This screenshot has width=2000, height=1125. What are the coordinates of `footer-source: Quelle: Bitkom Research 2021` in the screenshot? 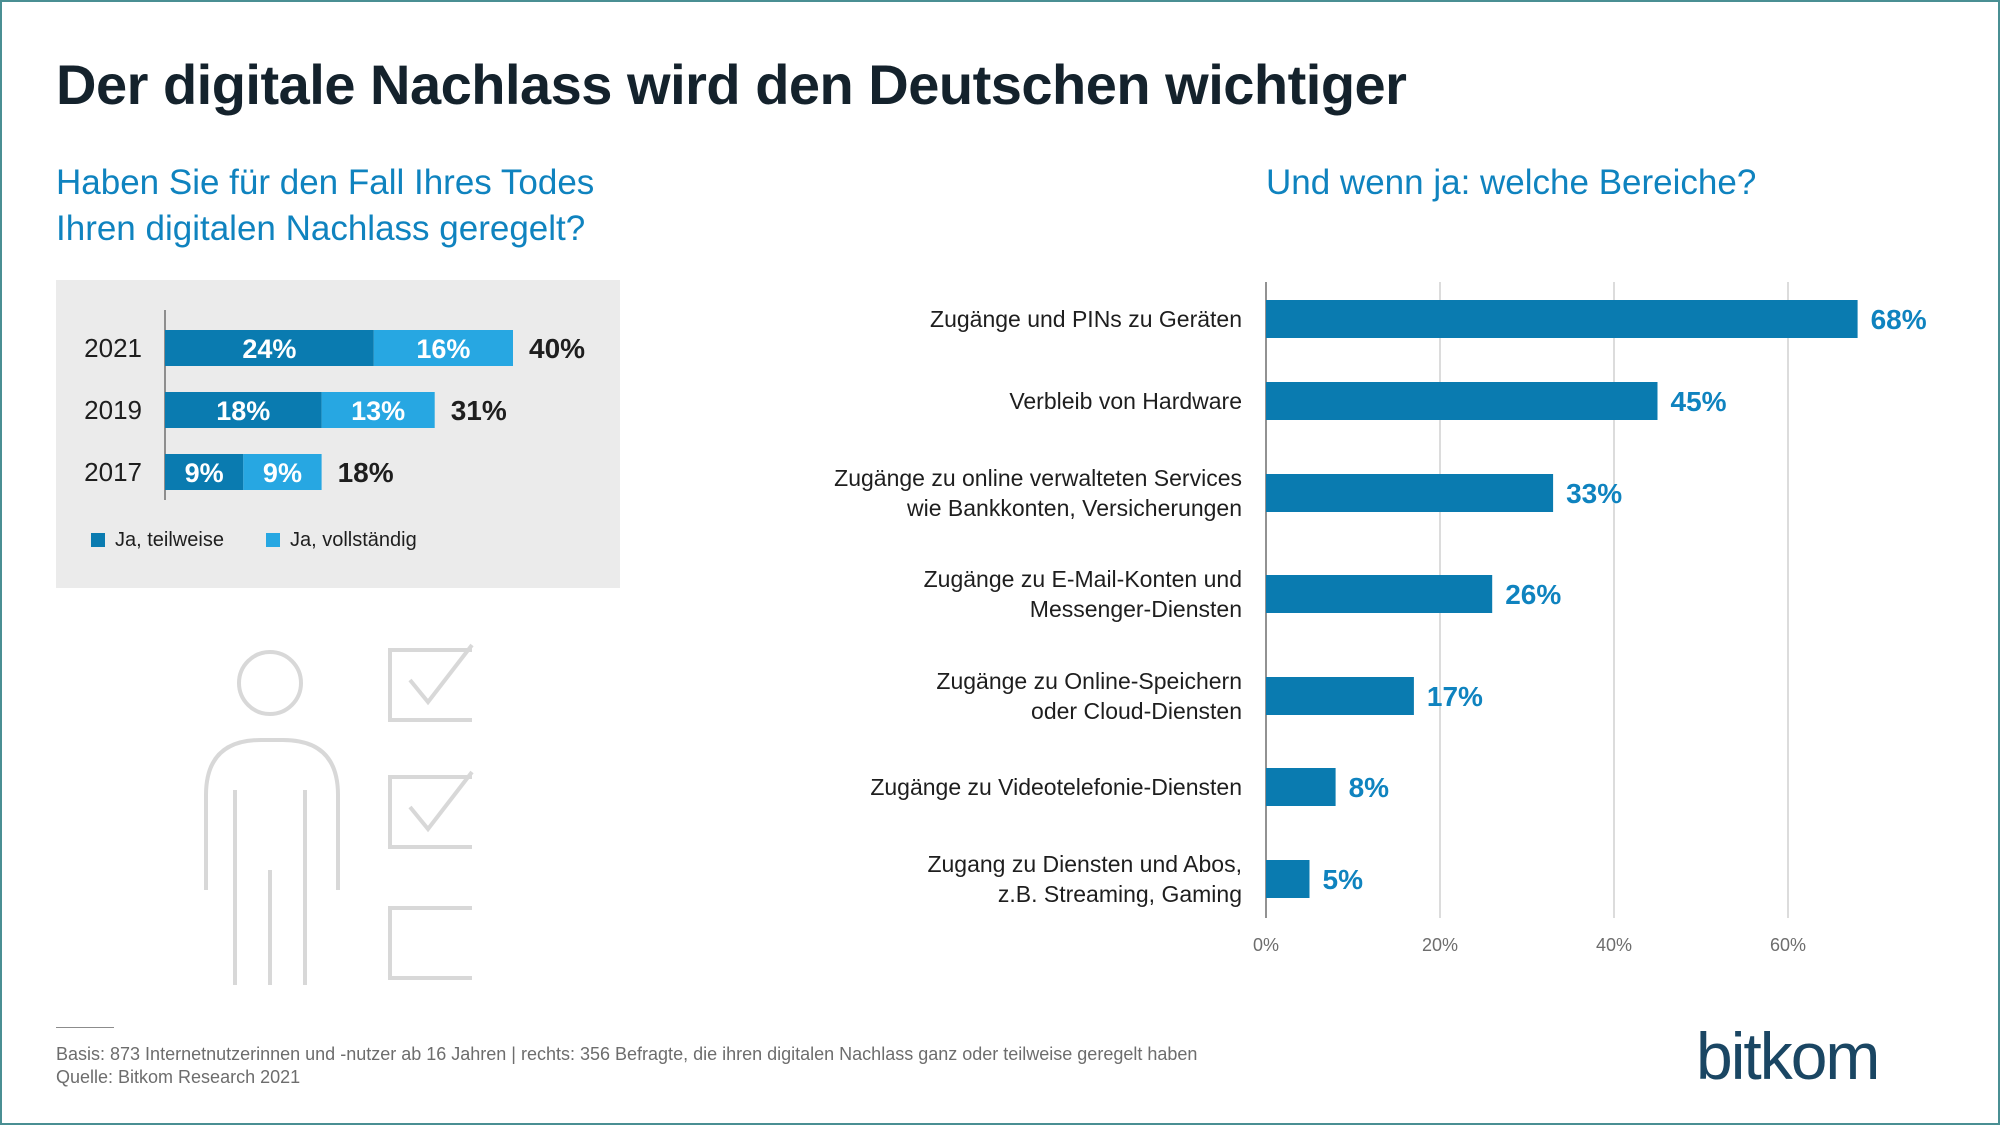 It's located at (178, 1077).